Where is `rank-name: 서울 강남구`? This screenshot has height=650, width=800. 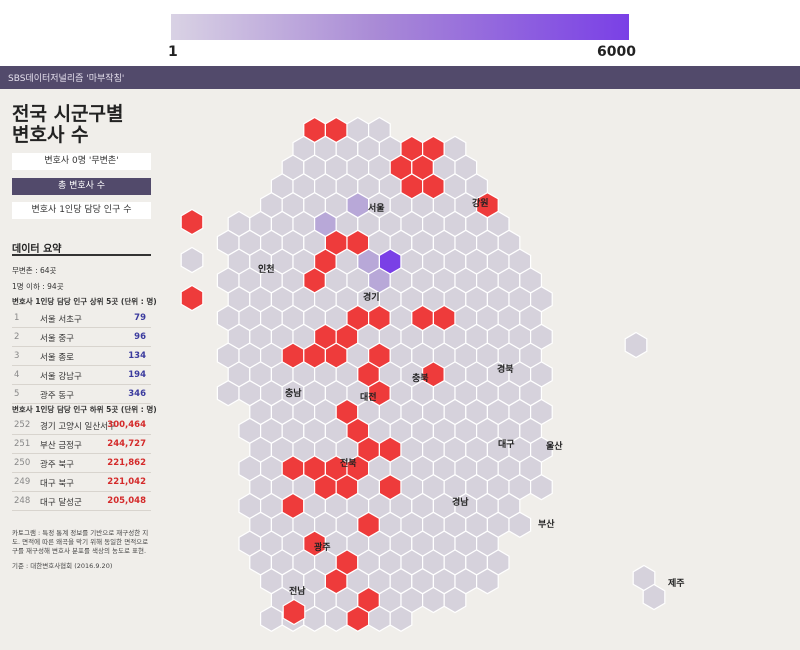 rank-name: 서울 강남구 is located at coordinates (61, 377).